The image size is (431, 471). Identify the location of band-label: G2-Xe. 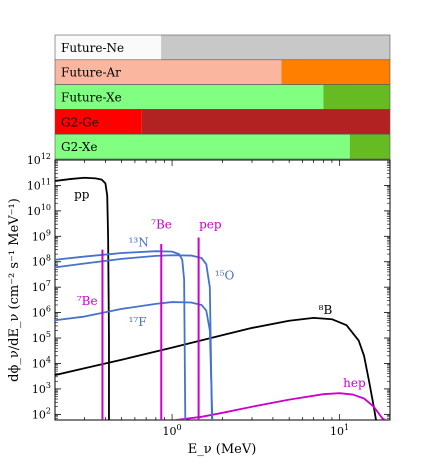
(79, 147).